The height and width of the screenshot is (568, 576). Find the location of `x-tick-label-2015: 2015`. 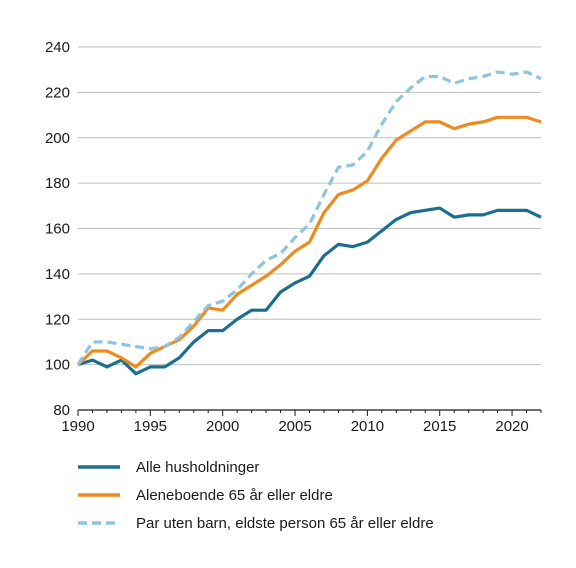

x-tick-label-2015: 2015 is located at coordinates (439, 426).